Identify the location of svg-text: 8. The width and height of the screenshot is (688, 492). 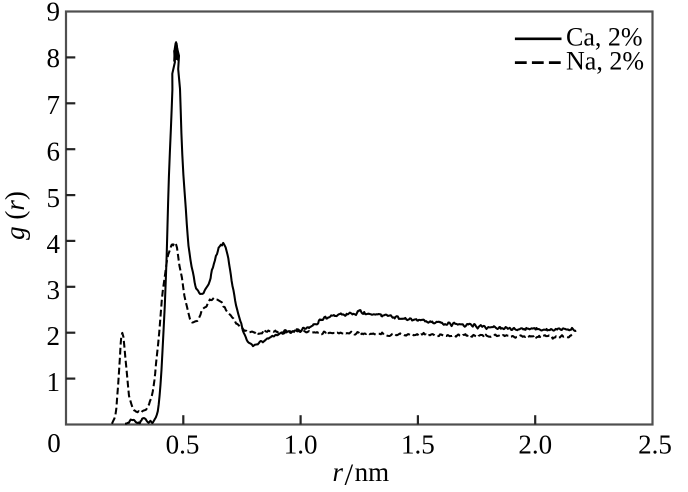
(54, 58).